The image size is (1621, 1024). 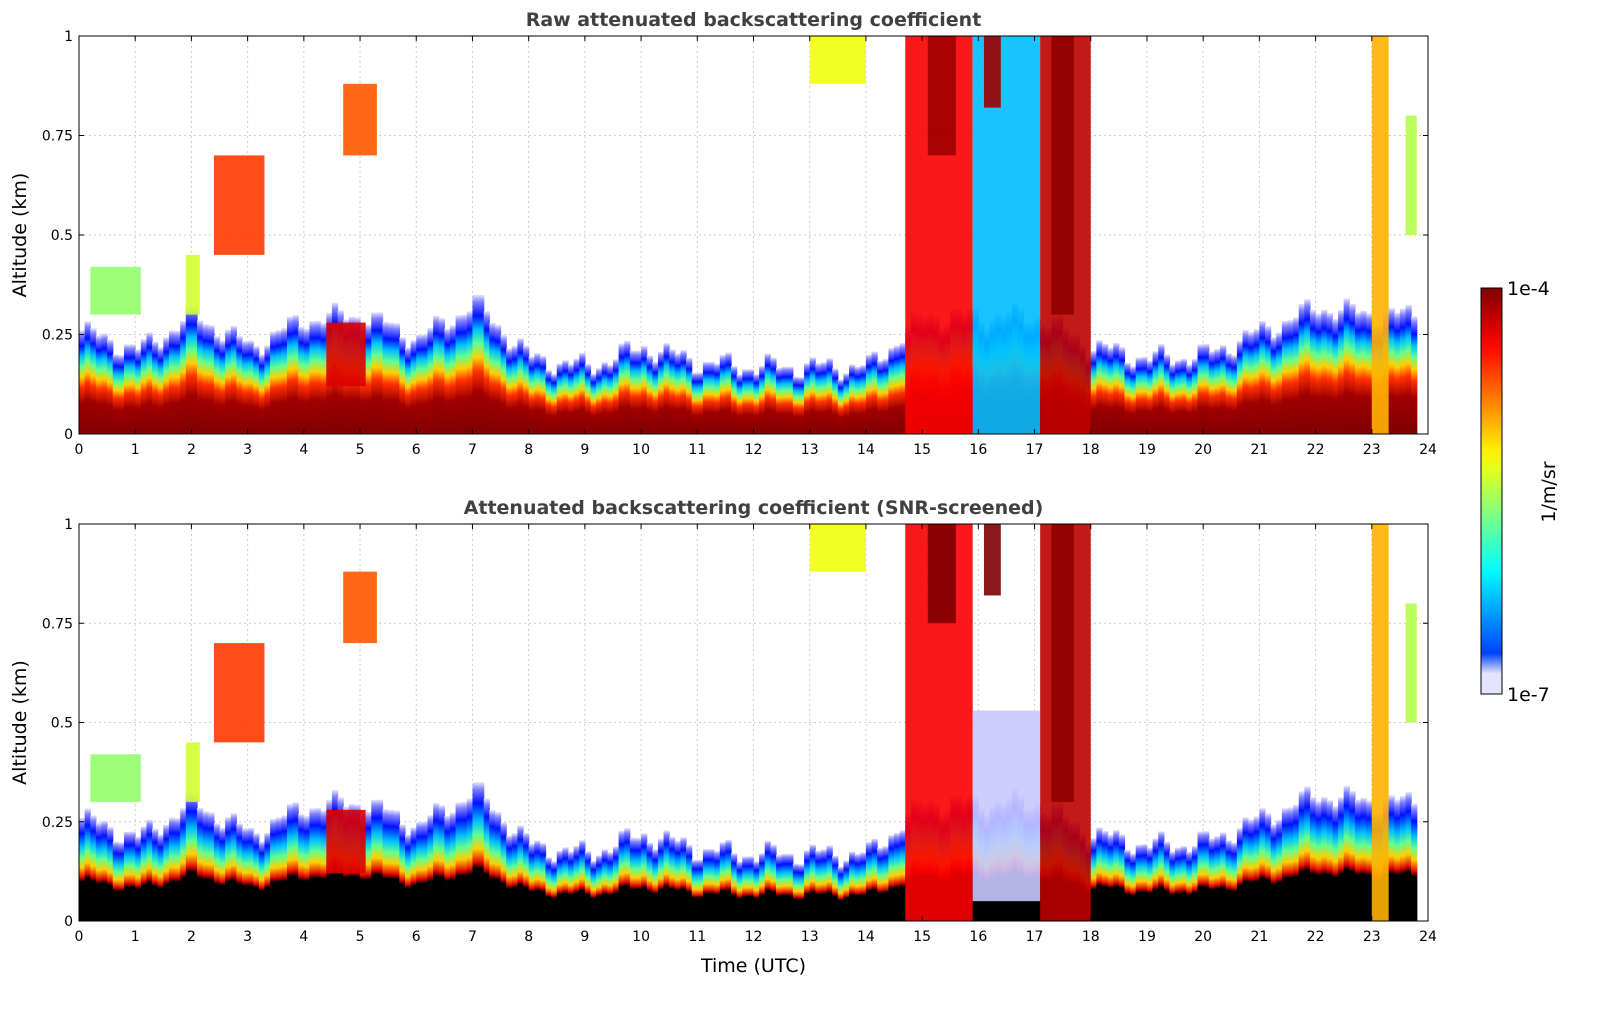 What do you see at coordinates (1259, 937) in the screenshot?
I see `x-tick-label: 21` at bounding box center [1259, 937].